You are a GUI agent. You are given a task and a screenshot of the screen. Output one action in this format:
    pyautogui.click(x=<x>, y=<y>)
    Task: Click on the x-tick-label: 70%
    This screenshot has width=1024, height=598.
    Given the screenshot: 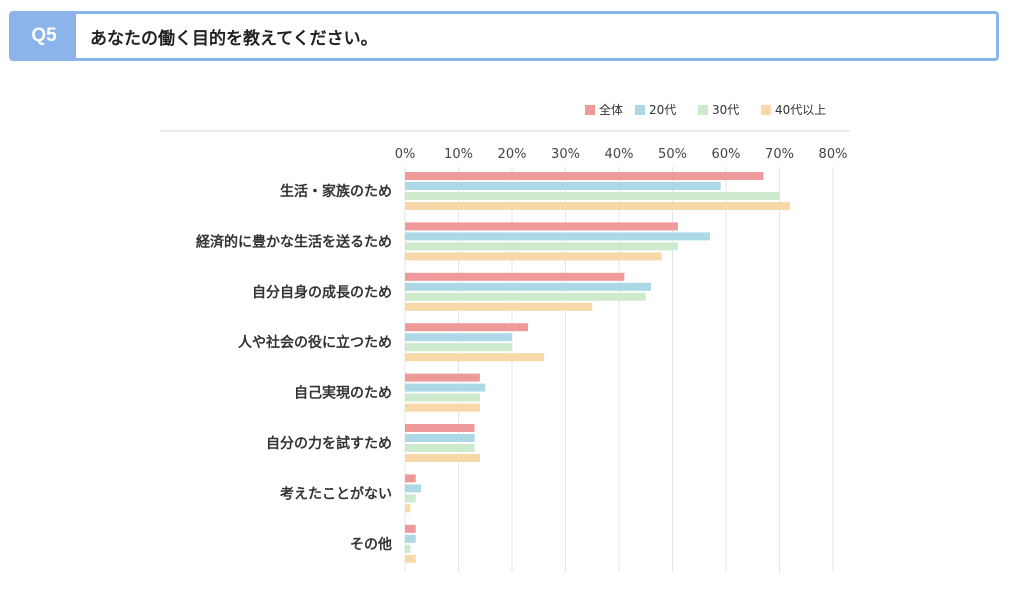 What is the action you would take?
    pyautogui.click(x=779, y=154)
    